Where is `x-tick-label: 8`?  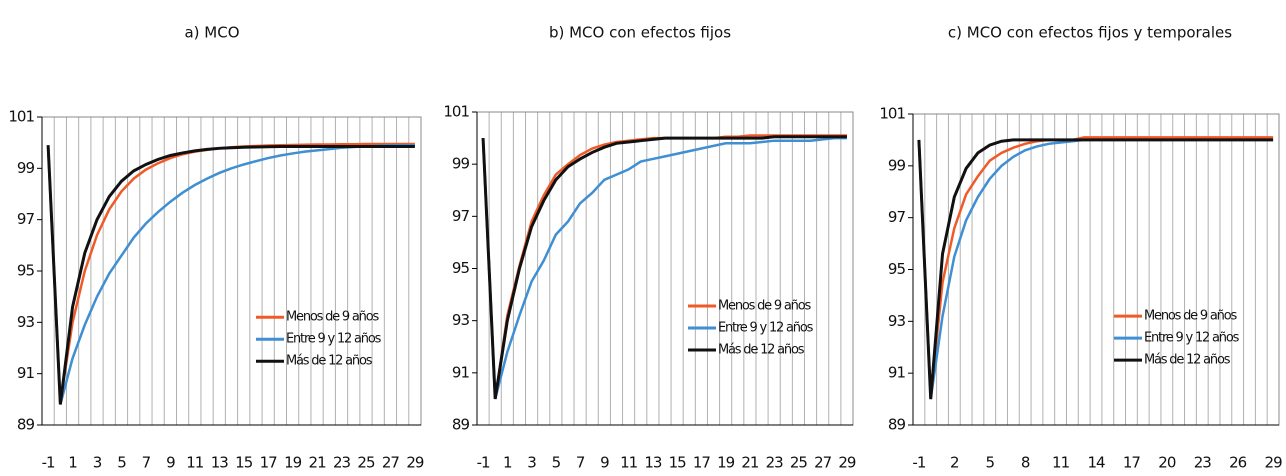 x-tick-label: 8 is located at coordinates (1025, 463).